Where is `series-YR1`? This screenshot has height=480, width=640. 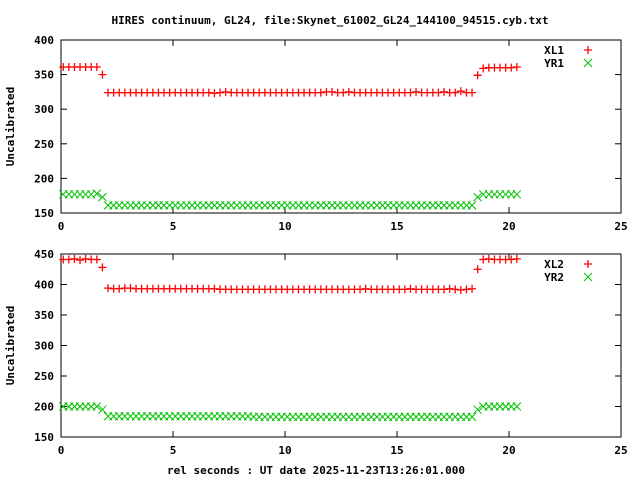 series-YR1 is located at coordinates (290, 199).